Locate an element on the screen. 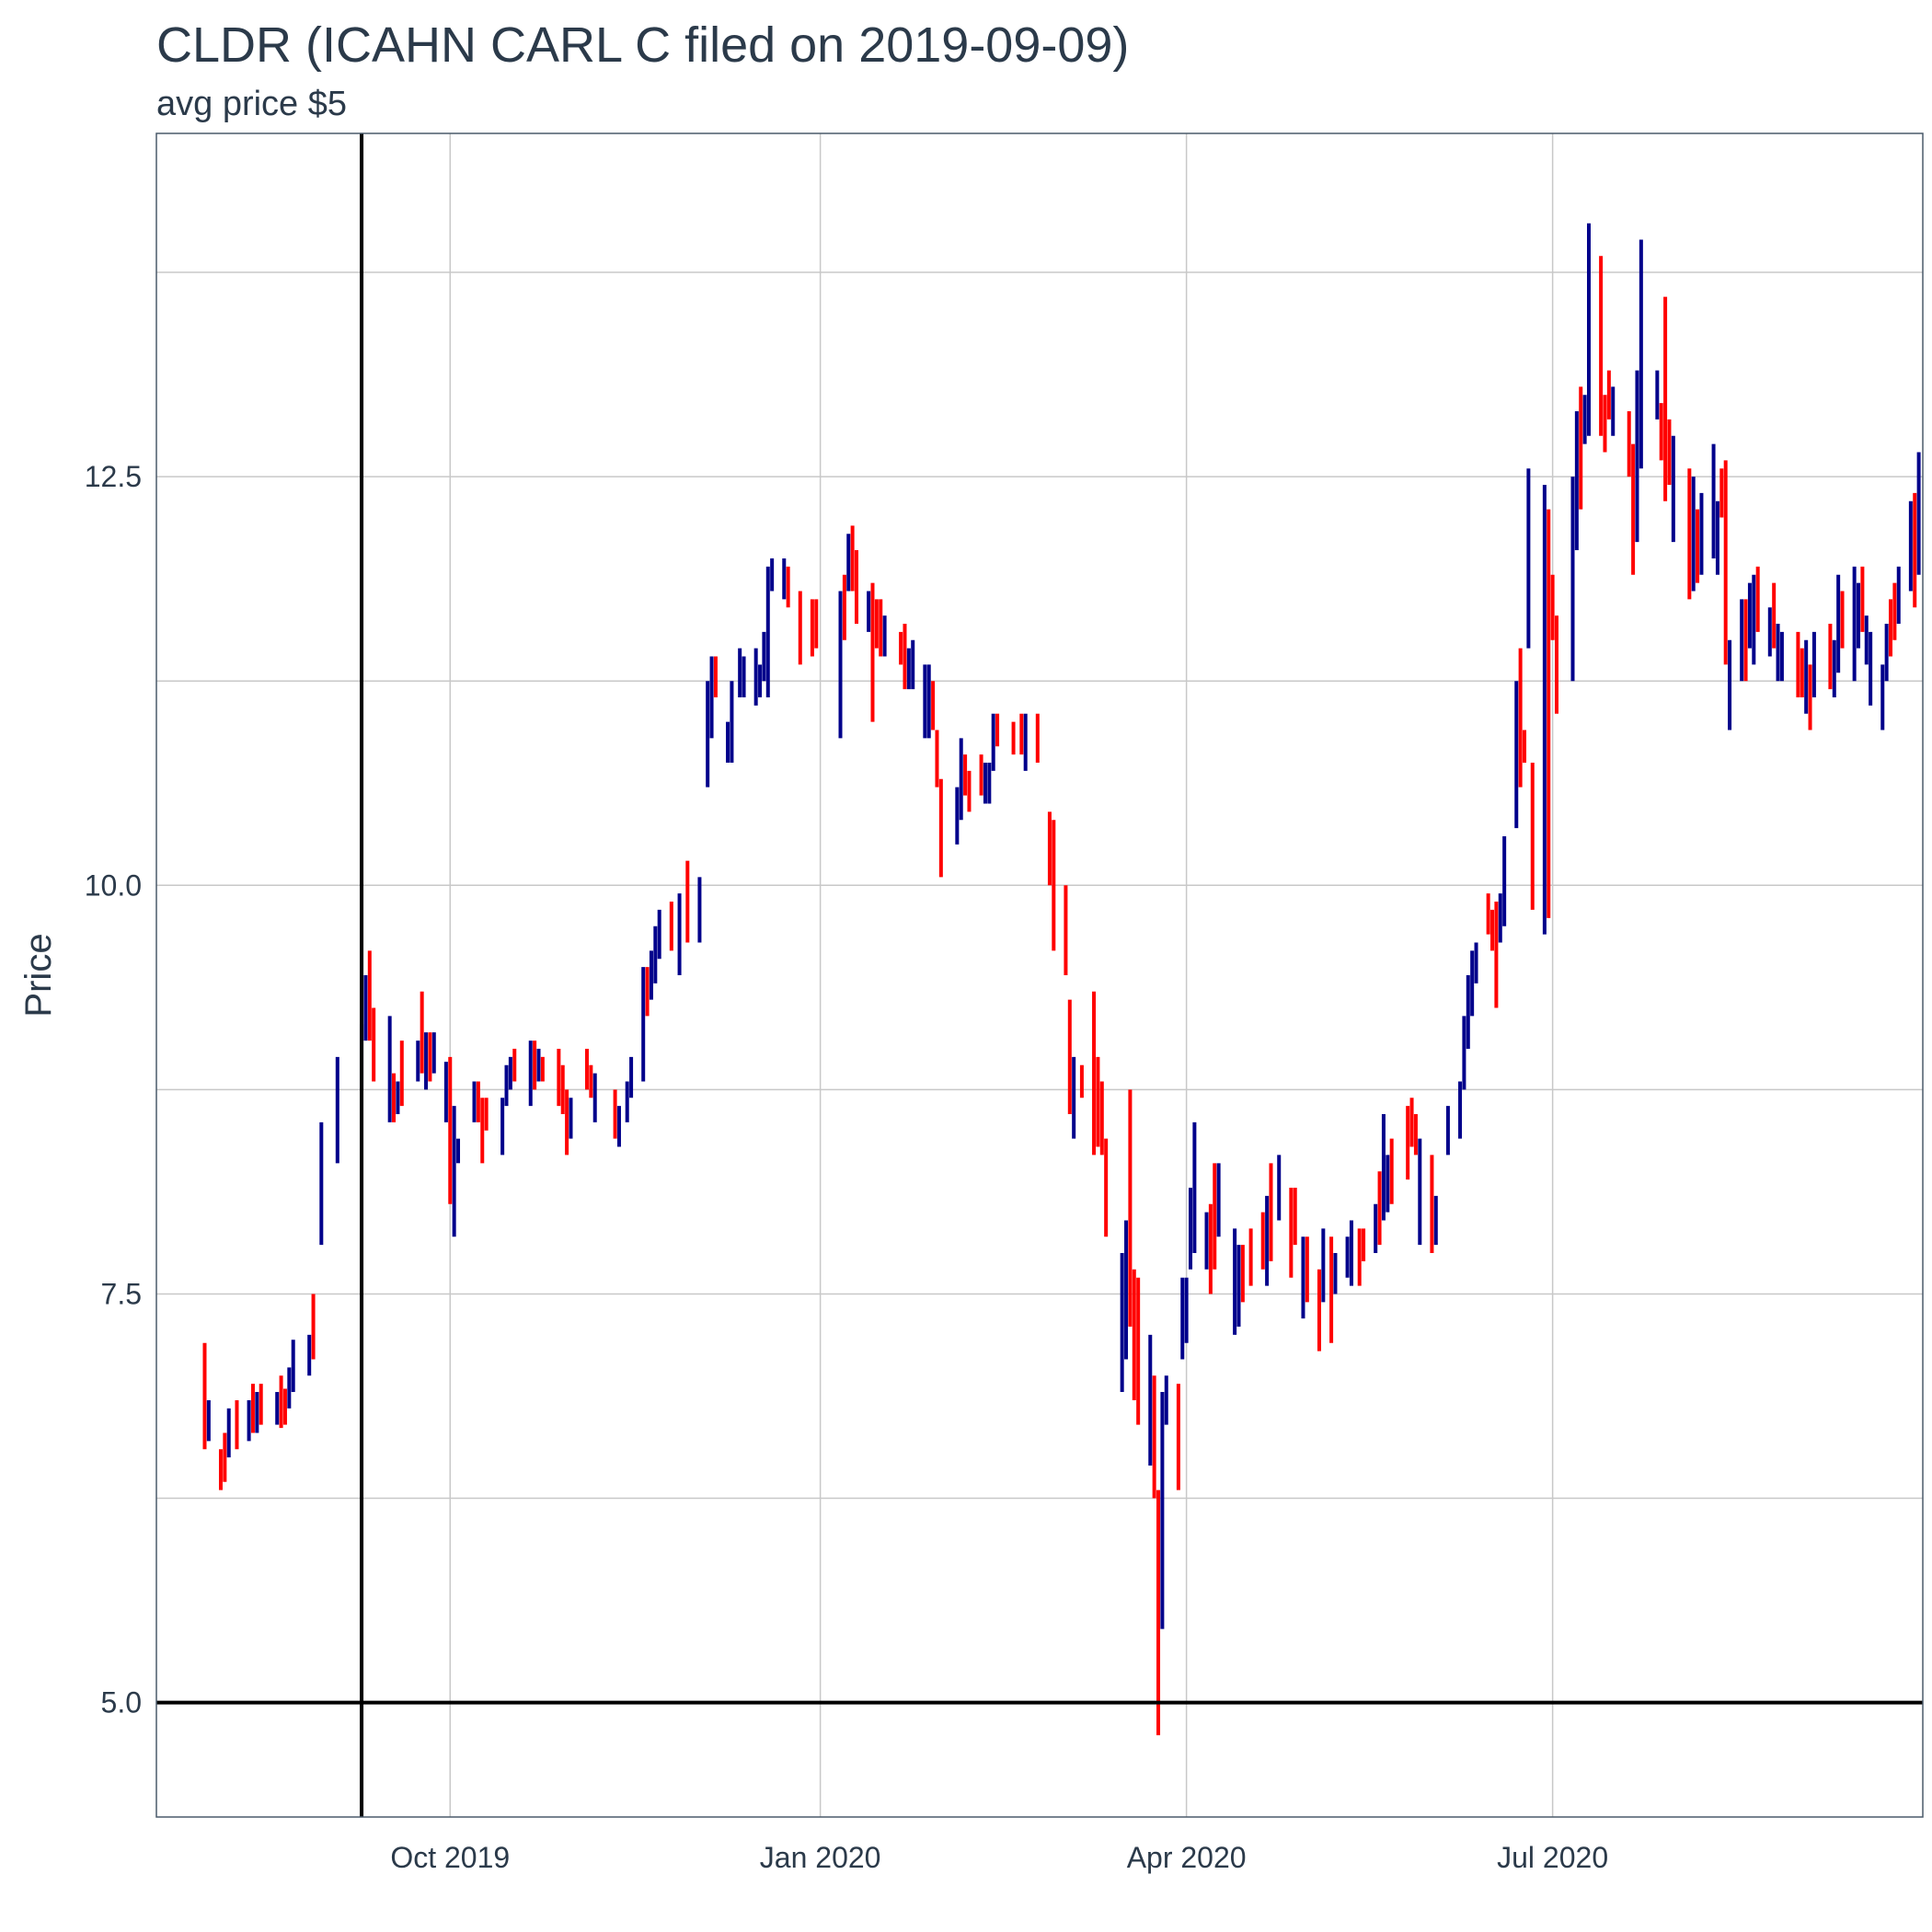  x-tick-label: Jul 2020 is located at coordinates (1552, 1857).